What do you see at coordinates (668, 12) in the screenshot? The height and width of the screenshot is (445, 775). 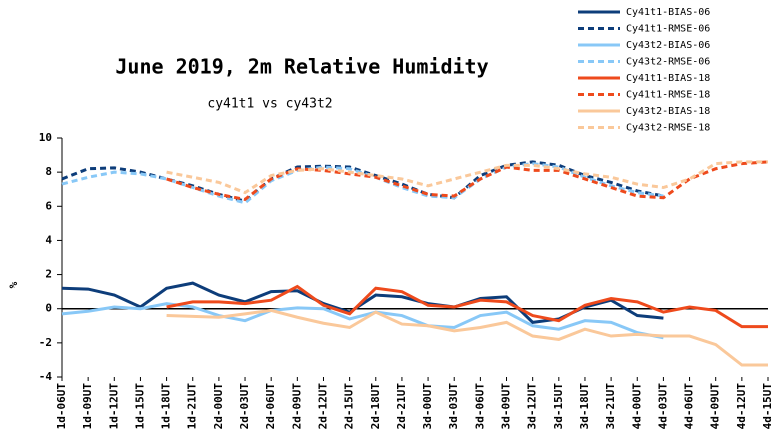 I see `legend-label: Cy41t1-BIAS-06` at bounding box center [668, 12].